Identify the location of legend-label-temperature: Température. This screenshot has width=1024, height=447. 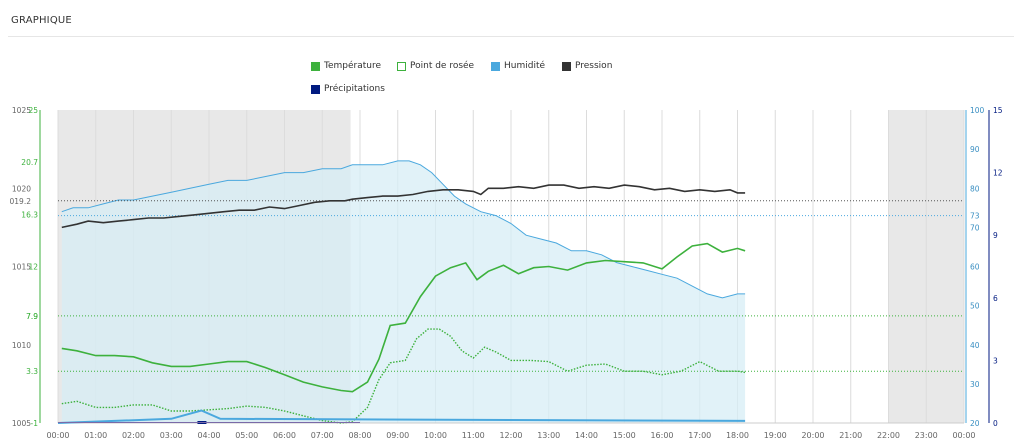
(353, 66).